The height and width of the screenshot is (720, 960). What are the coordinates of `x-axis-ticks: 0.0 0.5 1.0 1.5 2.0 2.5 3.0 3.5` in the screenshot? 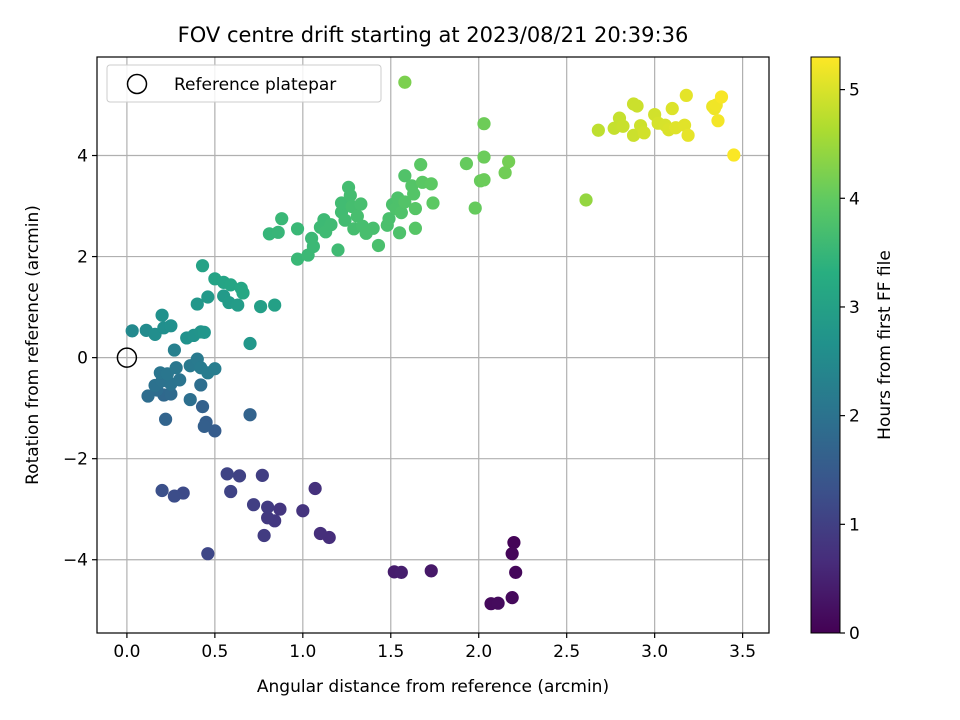 It's located at (434, 647).